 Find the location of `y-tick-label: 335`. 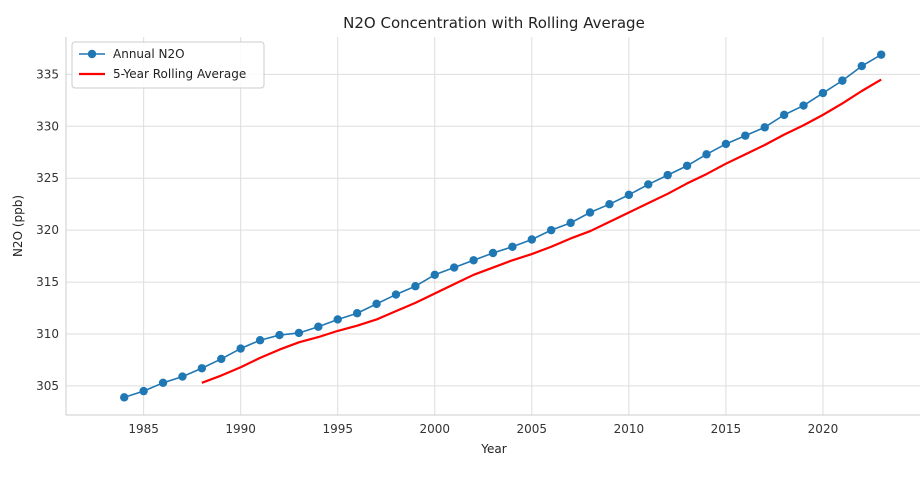

y-tick-label: 335 is located at coordinates (47, 74).